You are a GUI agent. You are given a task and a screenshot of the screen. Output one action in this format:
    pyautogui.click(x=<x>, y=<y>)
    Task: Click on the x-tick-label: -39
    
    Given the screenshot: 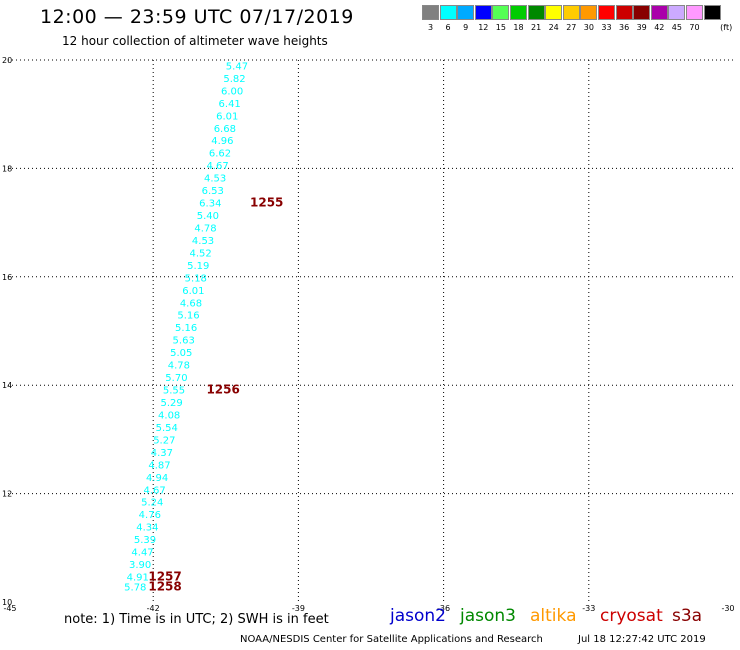 What is the action you would take?
    pyautogui.click(x=298, y=608)
    